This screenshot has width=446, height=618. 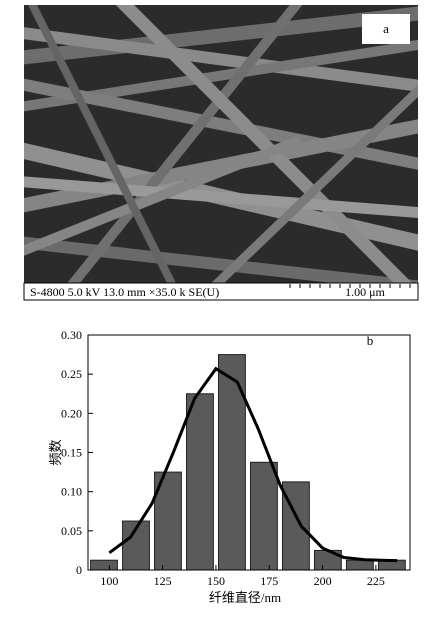 I want to click on panel-label-box, so click(x=386, y=29).